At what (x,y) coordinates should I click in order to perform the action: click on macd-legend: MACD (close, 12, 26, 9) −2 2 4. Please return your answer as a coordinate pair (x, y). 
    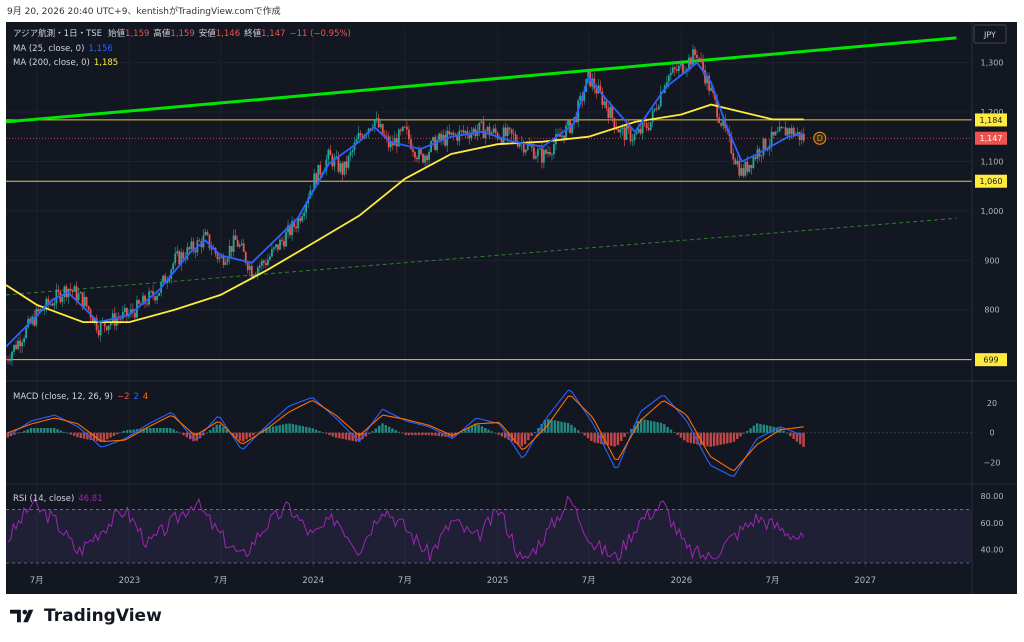
    Looking at the image, I should click on (80, 397).